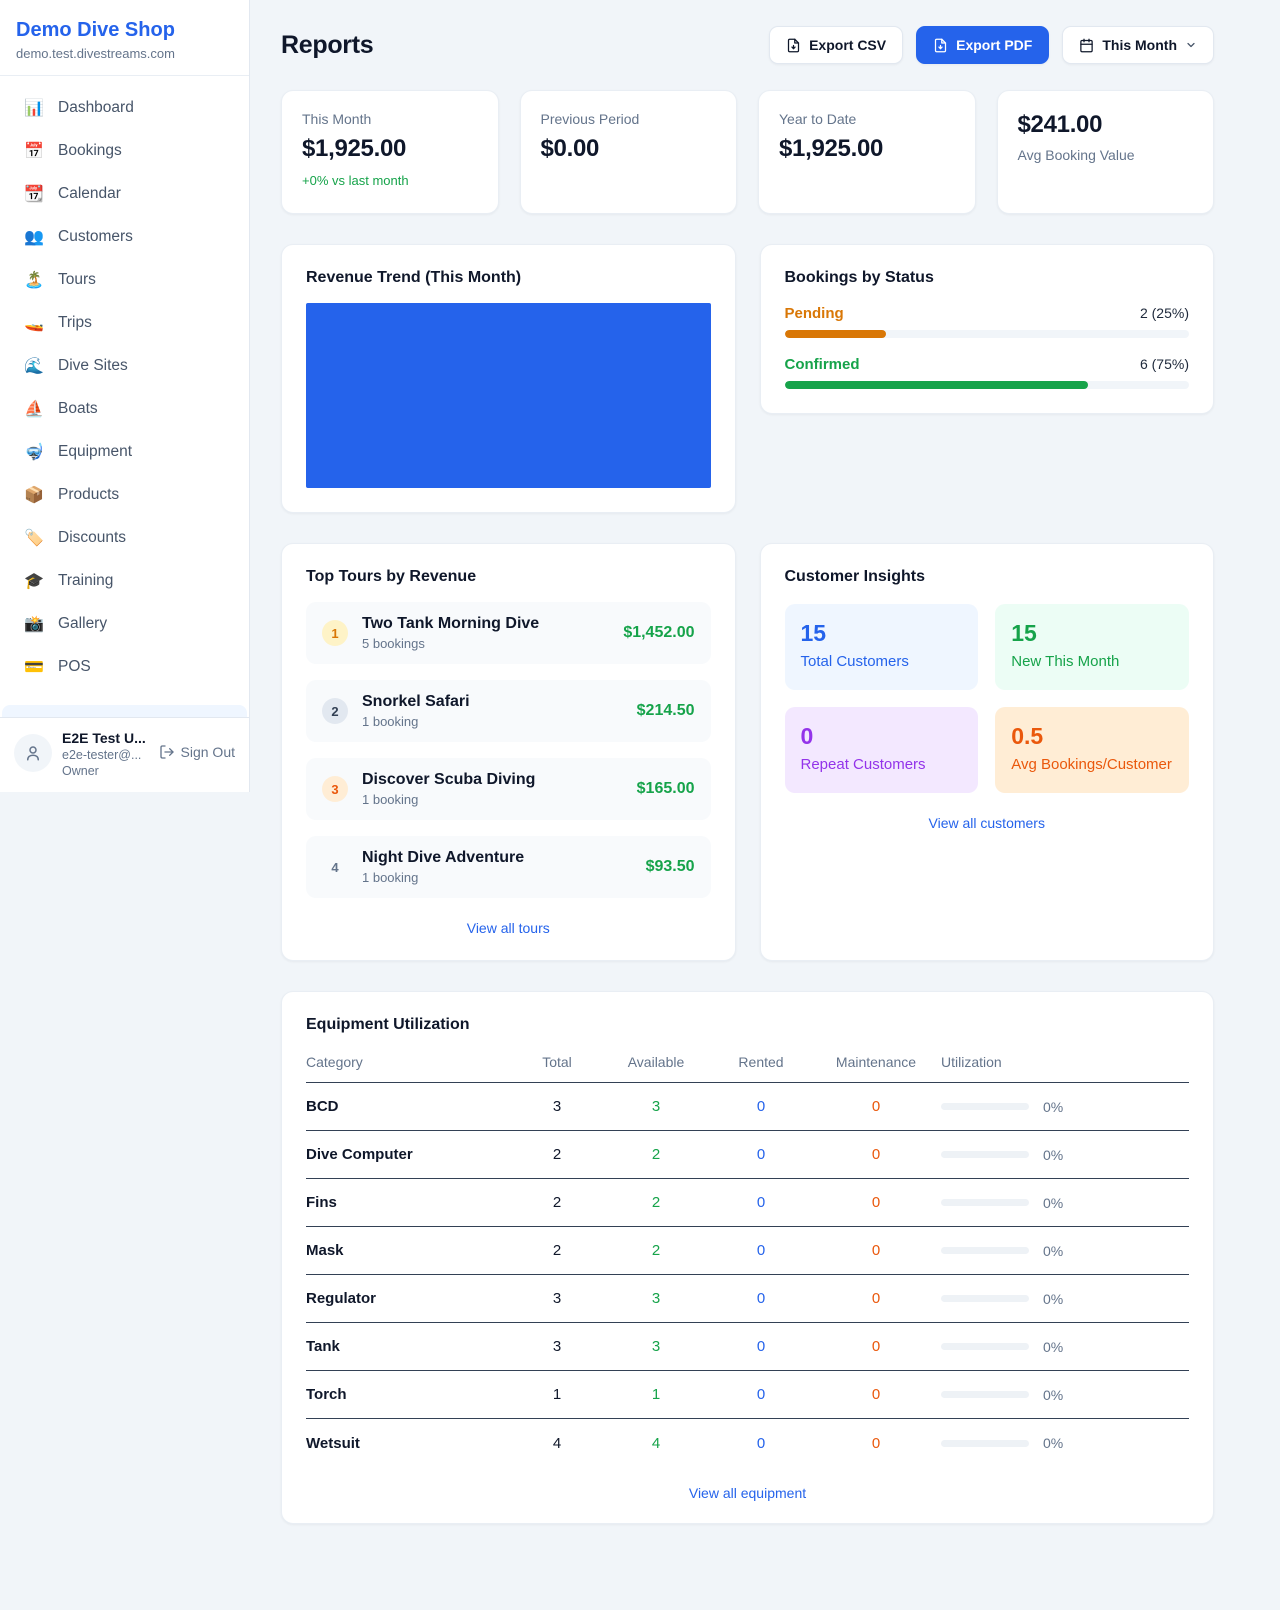 The height and width of the screenshot is (1610, 1280). What do you see at coordinates (124, 494) in the screenshot?
I see `sidebar-item-products: 📦 Products` at bounding box center [124, 494].